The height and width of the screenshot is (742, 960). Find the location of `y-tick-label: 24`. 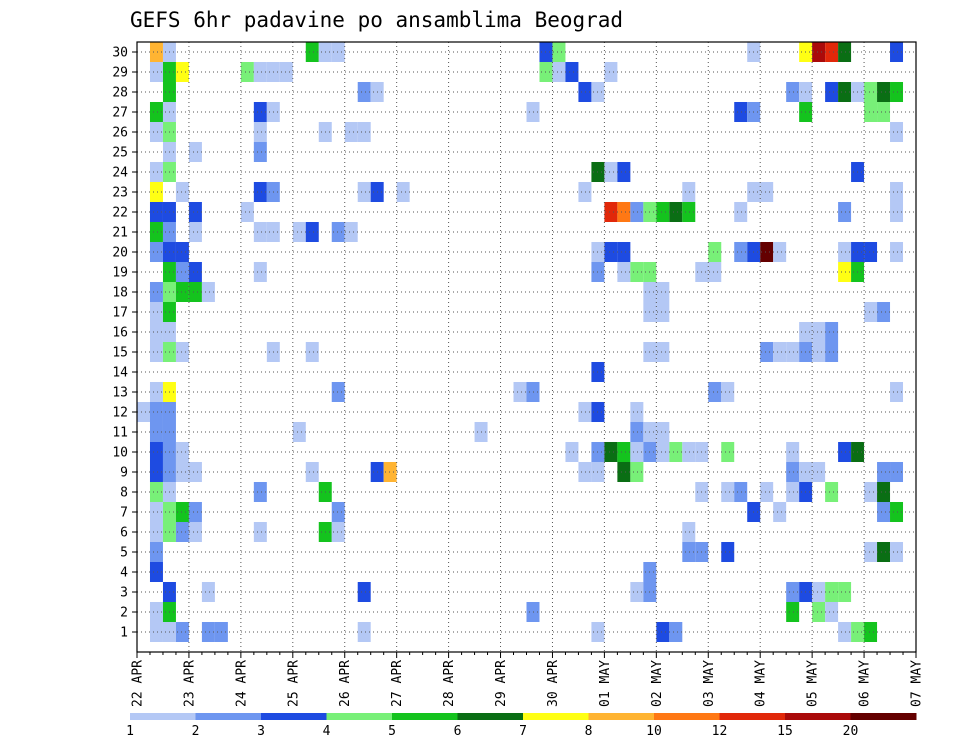

y-tick-label: 24 is located at coordinates (120, 173).